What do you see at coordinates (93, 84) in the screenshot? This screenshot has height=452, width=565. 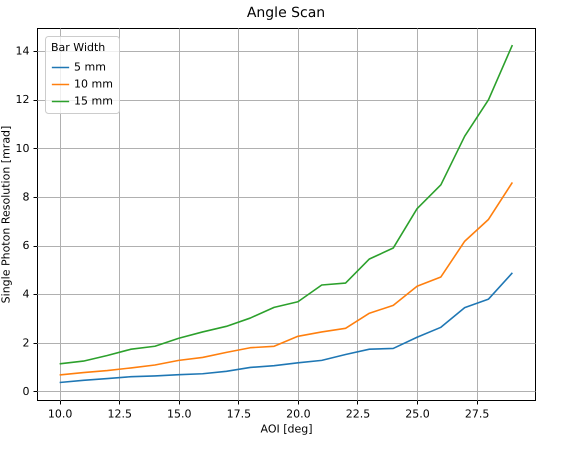 I see `legend-label: 10 mm` at bounding box center [93, 84].